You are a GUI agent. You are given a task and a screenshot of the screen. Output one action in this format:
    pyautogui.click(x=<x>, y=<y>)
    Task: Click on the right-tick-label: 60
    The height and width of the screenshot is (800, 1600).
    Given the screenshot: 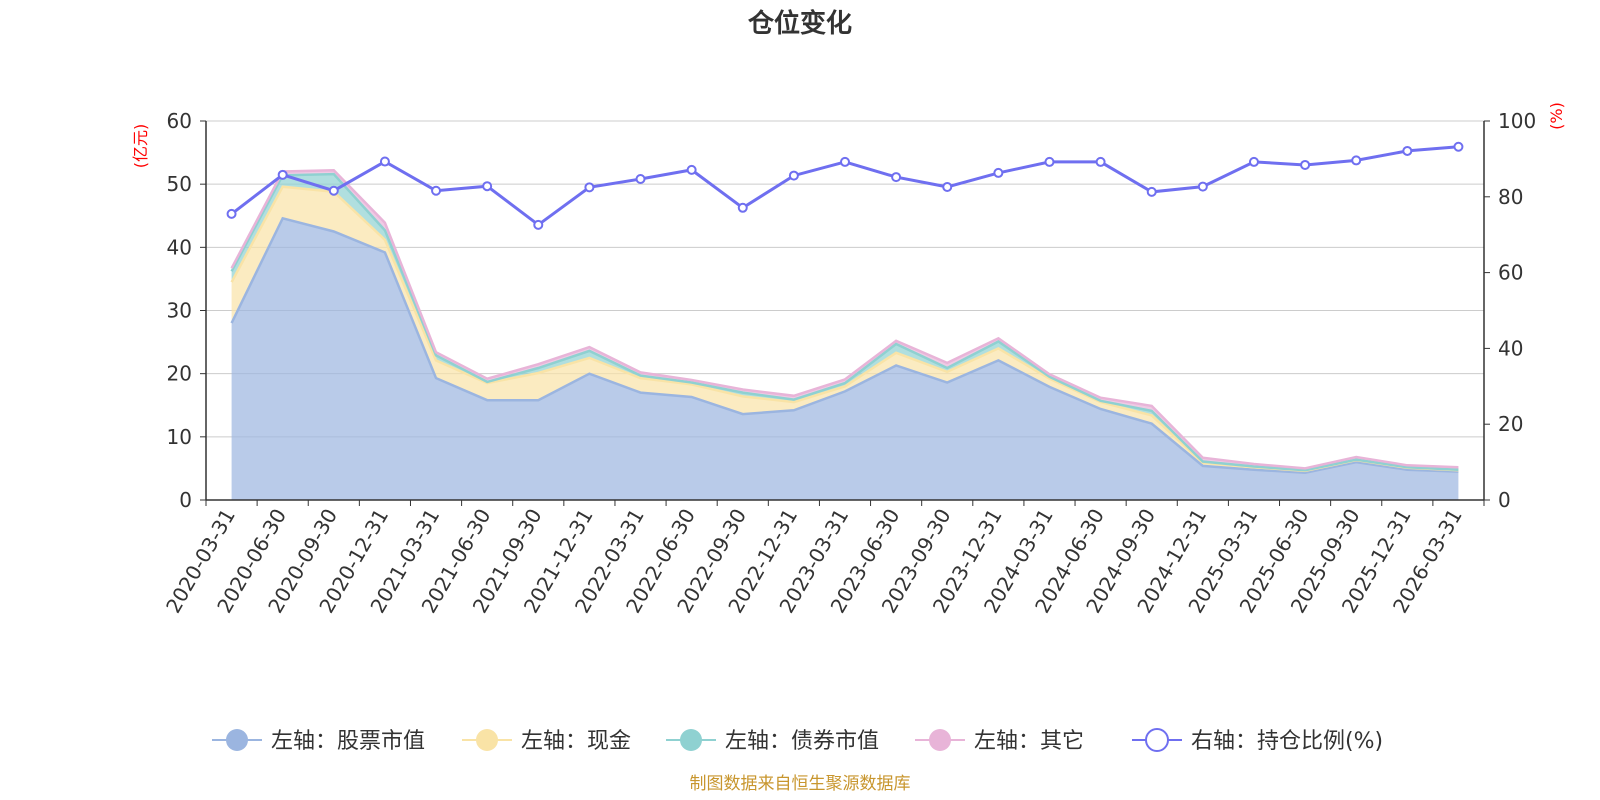 What is the action you would take?
    pyautogui.click(x=1510, y=273)
    